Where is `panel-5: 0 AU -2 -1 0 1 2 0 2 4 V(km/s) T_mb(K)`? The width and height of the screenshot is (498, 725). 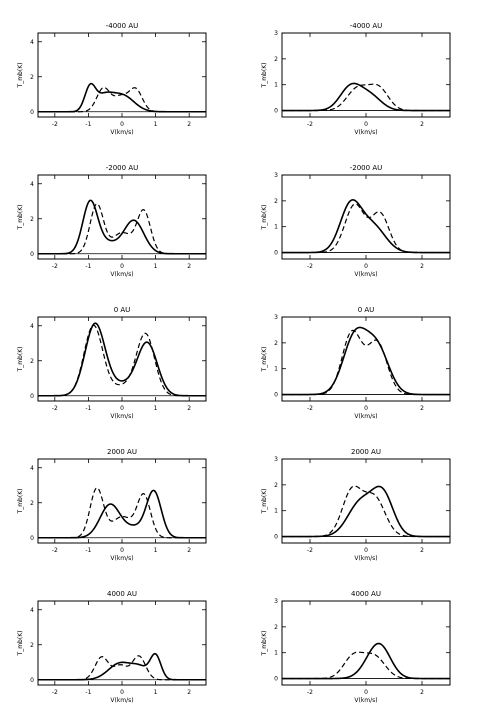 panel-5: 0 AU -2 -1 0 1 2 0 2 4 V(km/s) T_mb(K) is located at coordinates (112, 363).